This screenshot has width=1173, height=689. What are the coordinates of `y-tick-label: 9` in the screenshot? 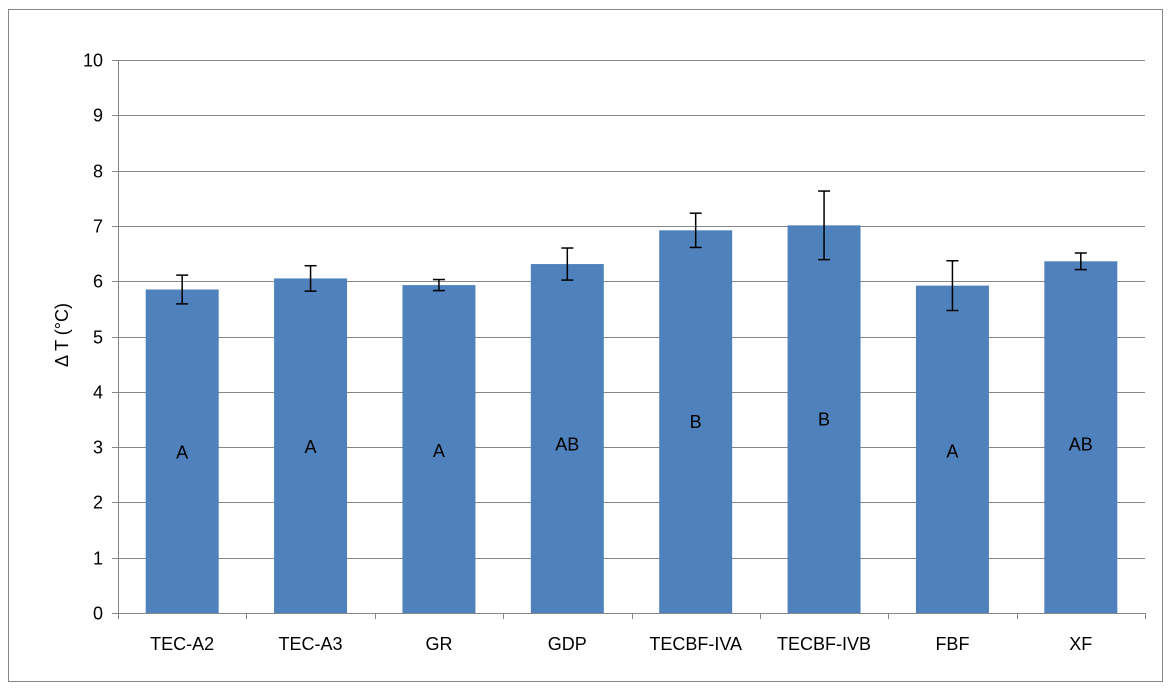 It's located at (98, 116).